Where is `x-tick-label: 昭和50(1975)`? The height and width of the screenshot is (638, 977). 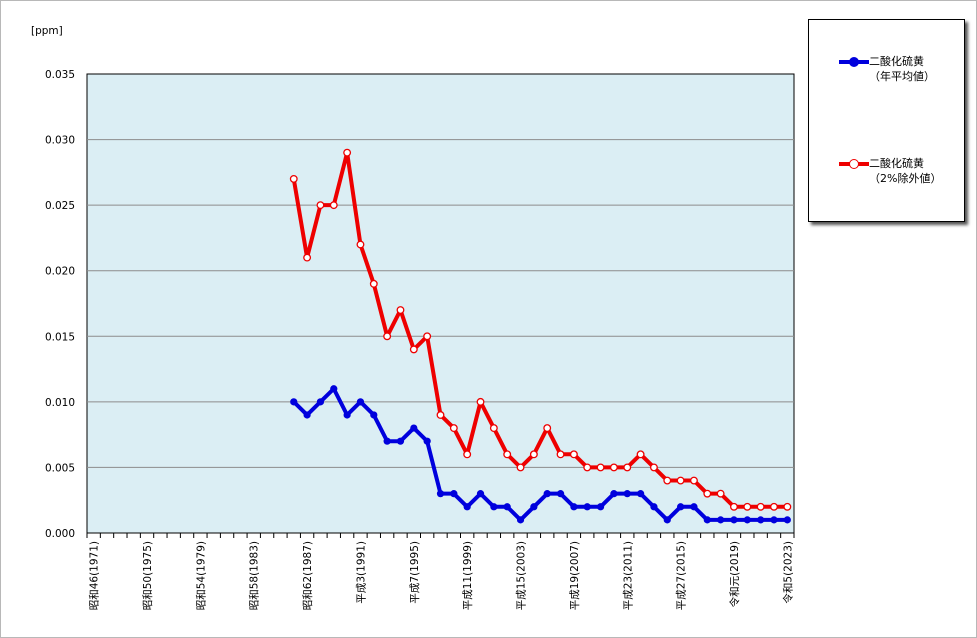
x-tick-label: 昭和50(1975) is located at coordinates (148, 575).